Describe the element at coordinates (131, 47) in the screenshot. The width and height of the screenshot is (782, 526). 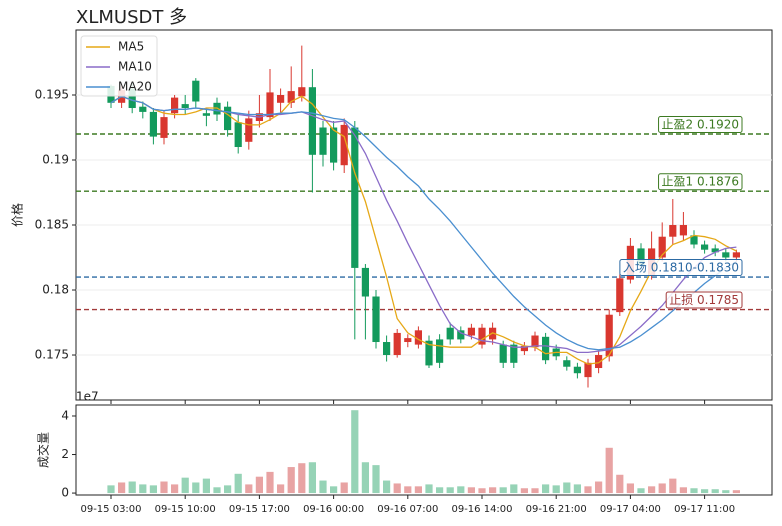
I see `legend-label: MA5` at that location.